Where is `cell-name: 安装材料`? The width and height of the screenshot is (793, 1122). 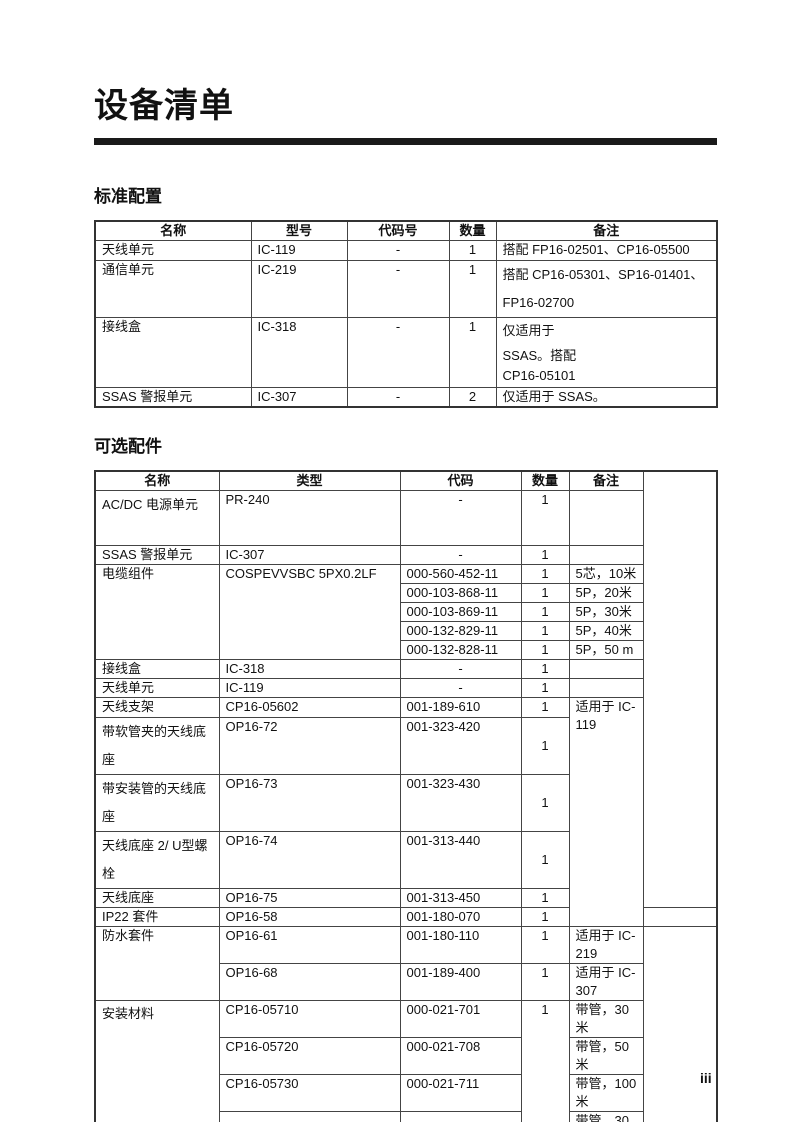 cell-name: 安装材料 is located at coordinates (157, 1060).